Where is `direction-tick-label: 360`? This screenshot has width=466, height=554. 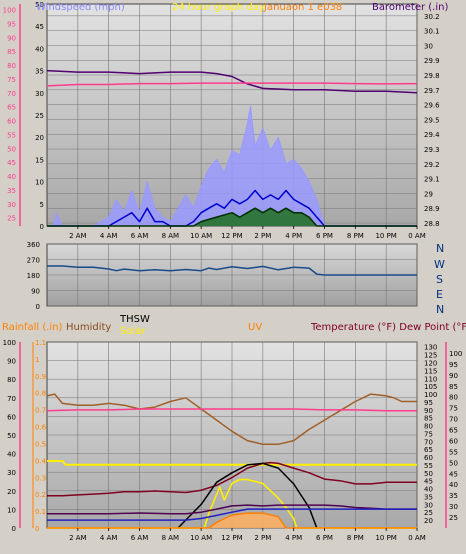
direction-tick-label: 360 is located at coordinates (33, 245).